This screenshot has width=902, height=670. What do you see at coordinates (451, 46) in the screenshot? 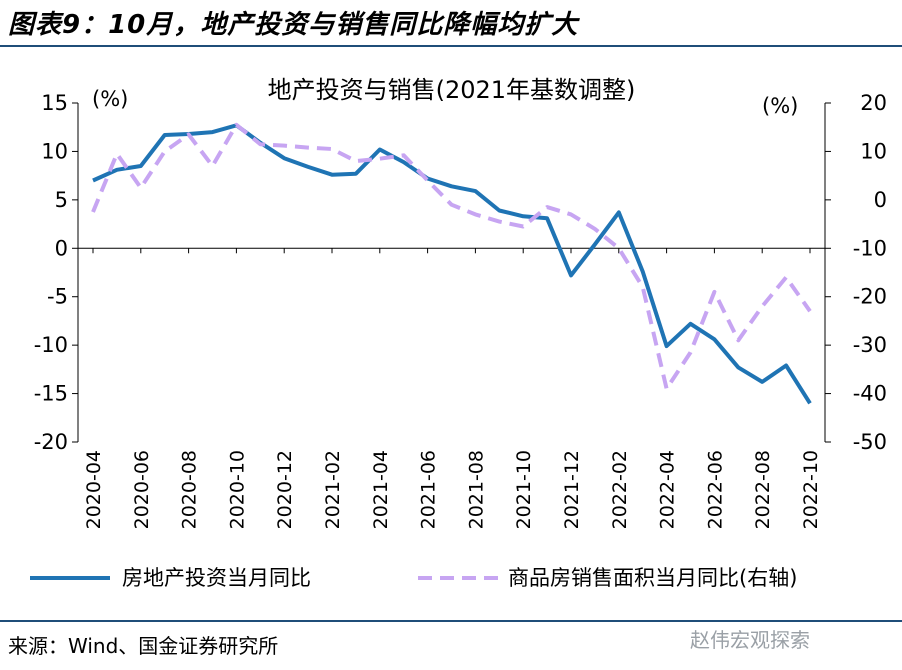
I see `title-rule` at bounding box center [451, 46].